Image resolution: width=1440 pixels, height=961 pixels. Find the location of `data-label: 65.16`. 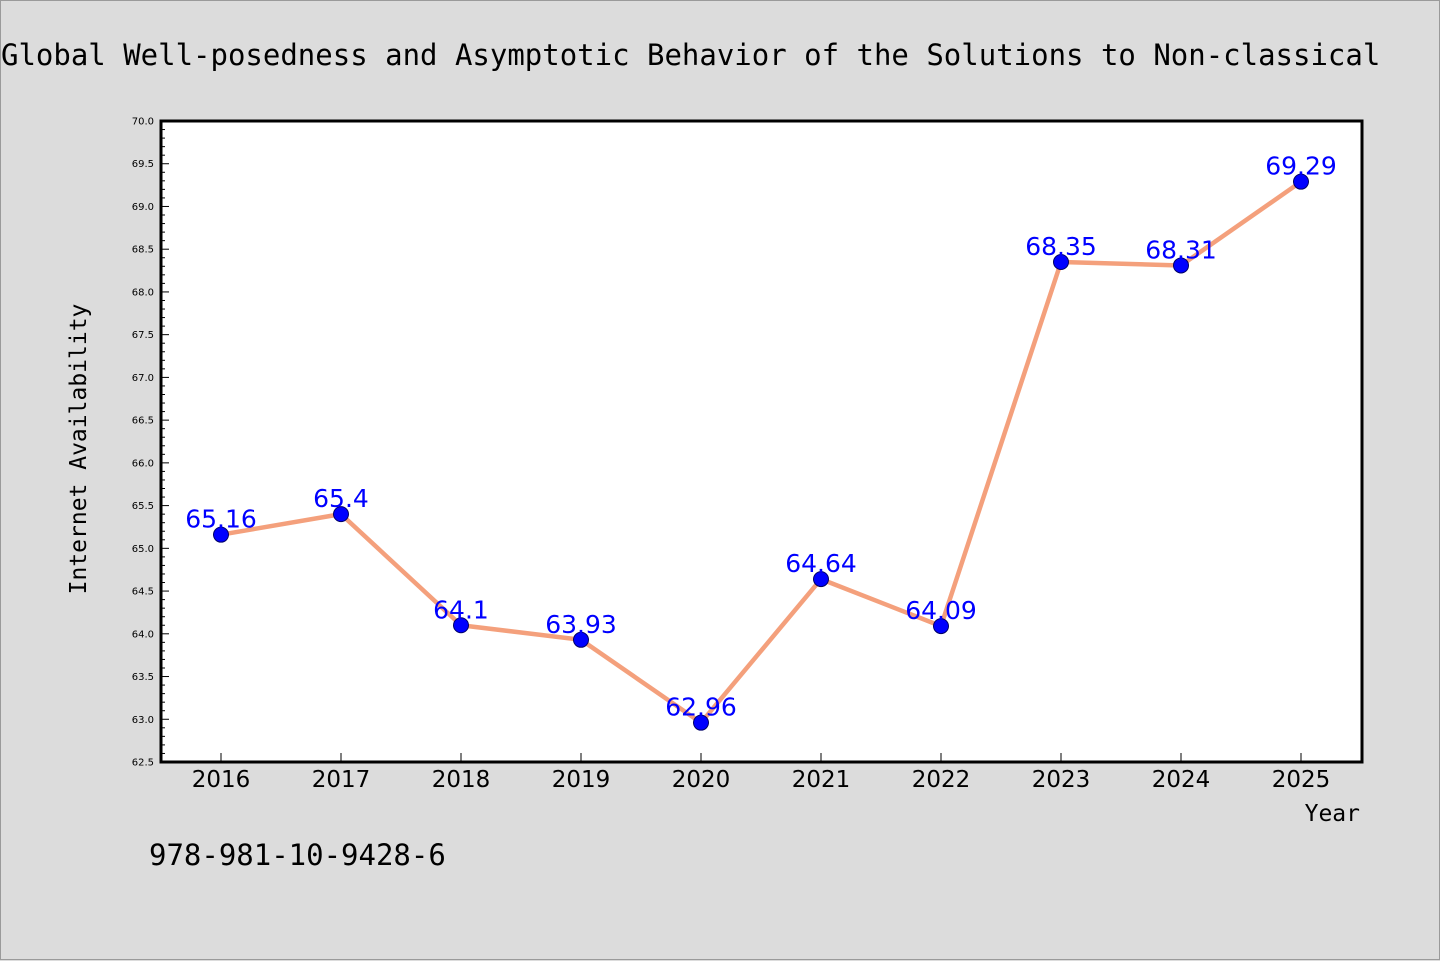

data-label: 65.16 is located at coordinates (221, 519).